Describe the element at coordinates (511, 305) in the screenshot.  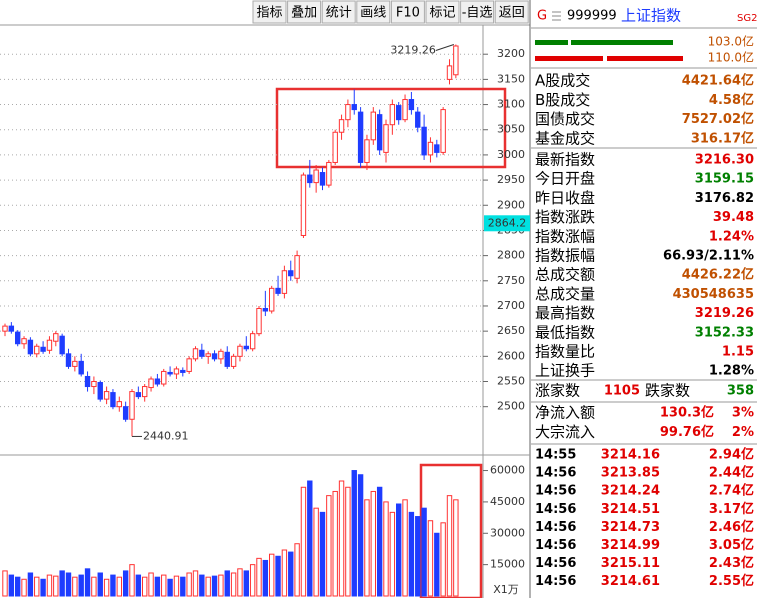
I see `y-tick-label: 2700` at that location.